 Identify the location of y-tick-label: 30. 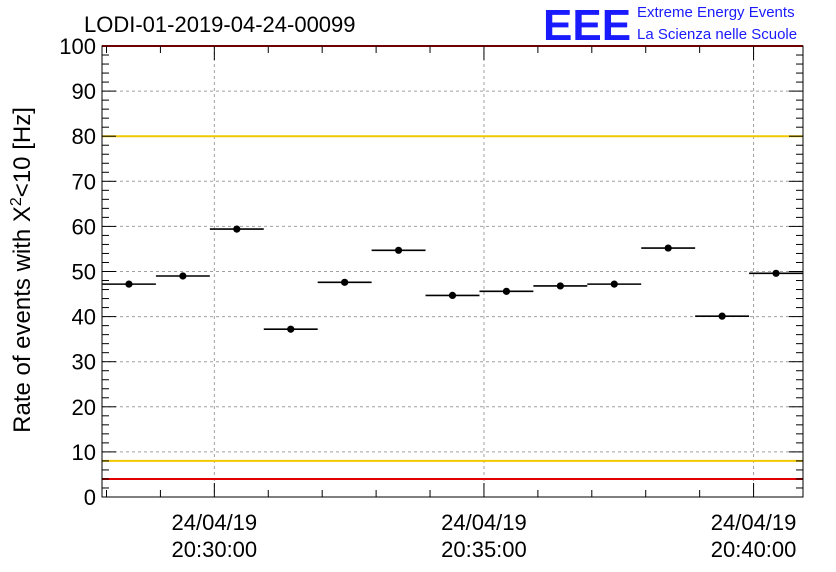
(84, 362).